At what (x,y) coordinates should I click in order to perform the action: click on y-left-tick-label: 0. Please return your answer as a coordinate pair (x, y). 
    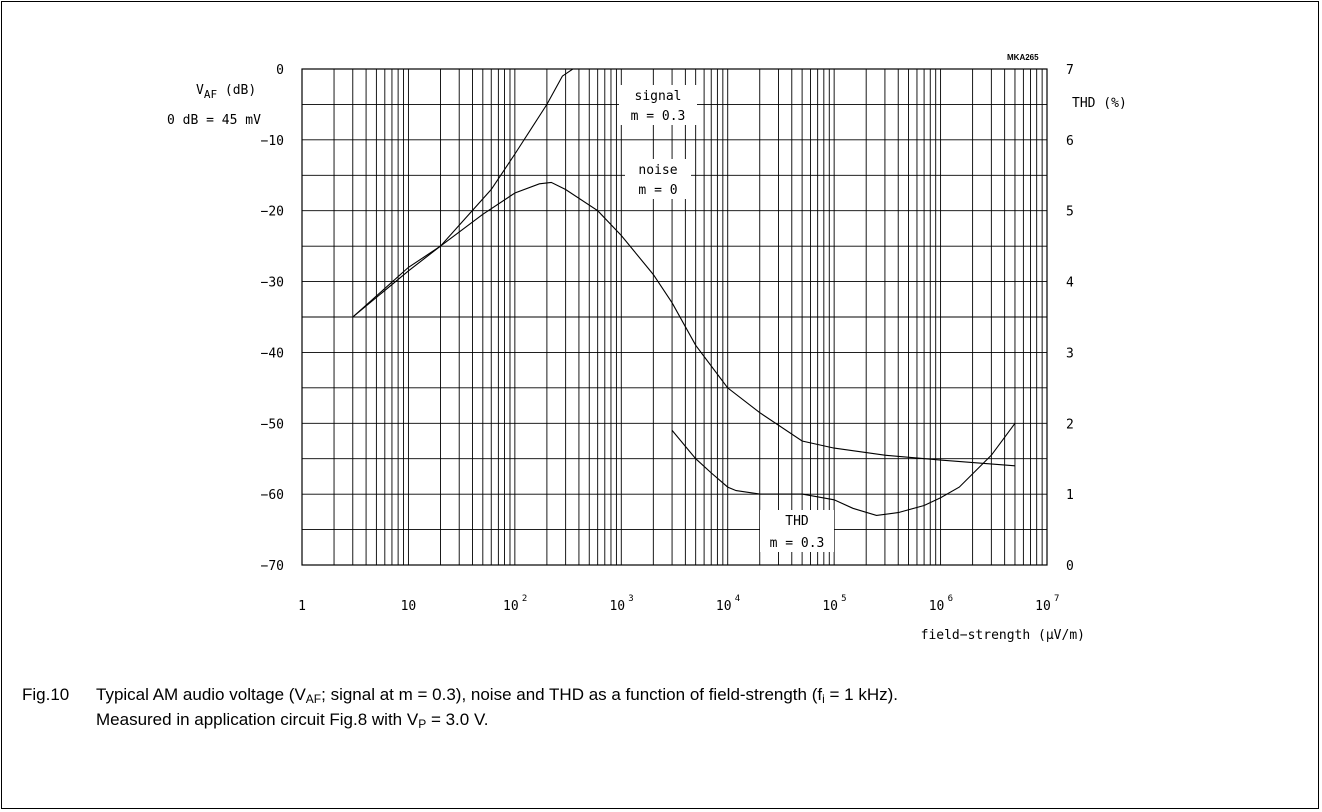
    Looking at the image, I should click on (280, 70).